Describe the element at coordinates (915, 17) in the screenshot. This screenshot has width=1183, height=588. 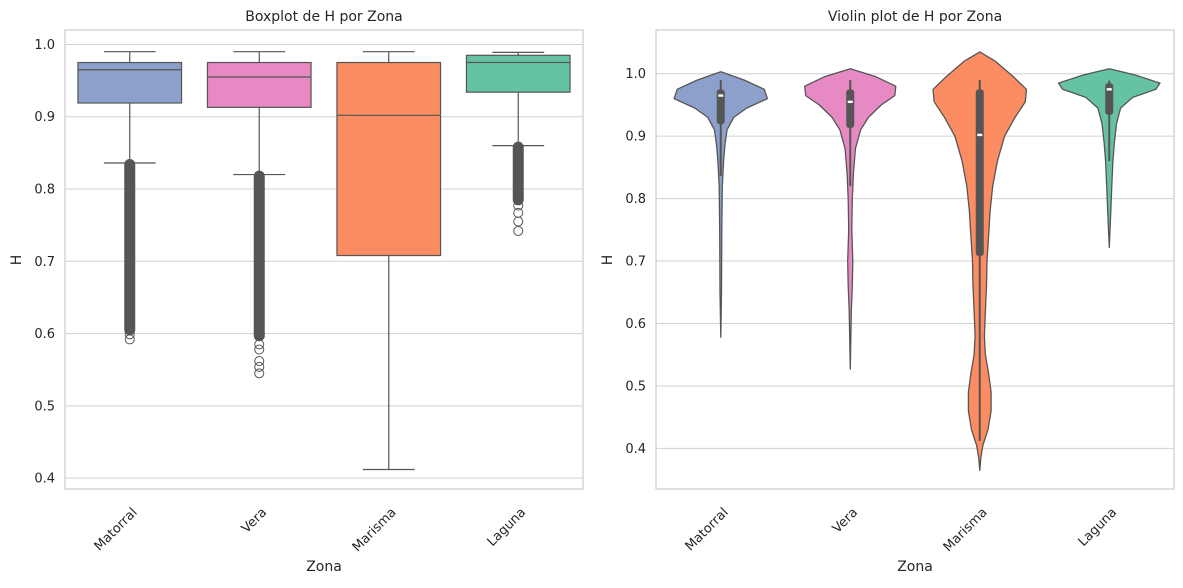
I see `chart-title: Violin plot de H por Zona` at that location.